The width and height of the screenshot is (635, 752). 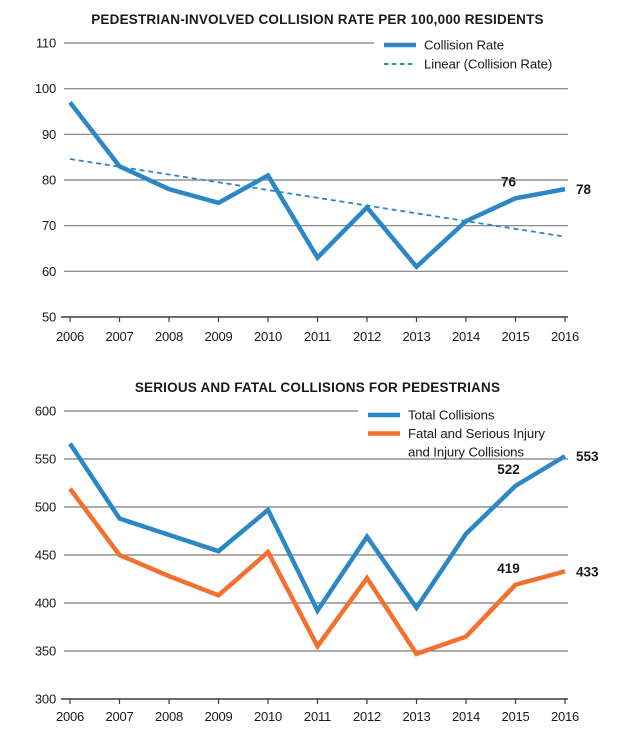 What do you see at coordinates (587, 456) in the screenshot?
I see `data-label: 553` at bounding box center [587, 456].